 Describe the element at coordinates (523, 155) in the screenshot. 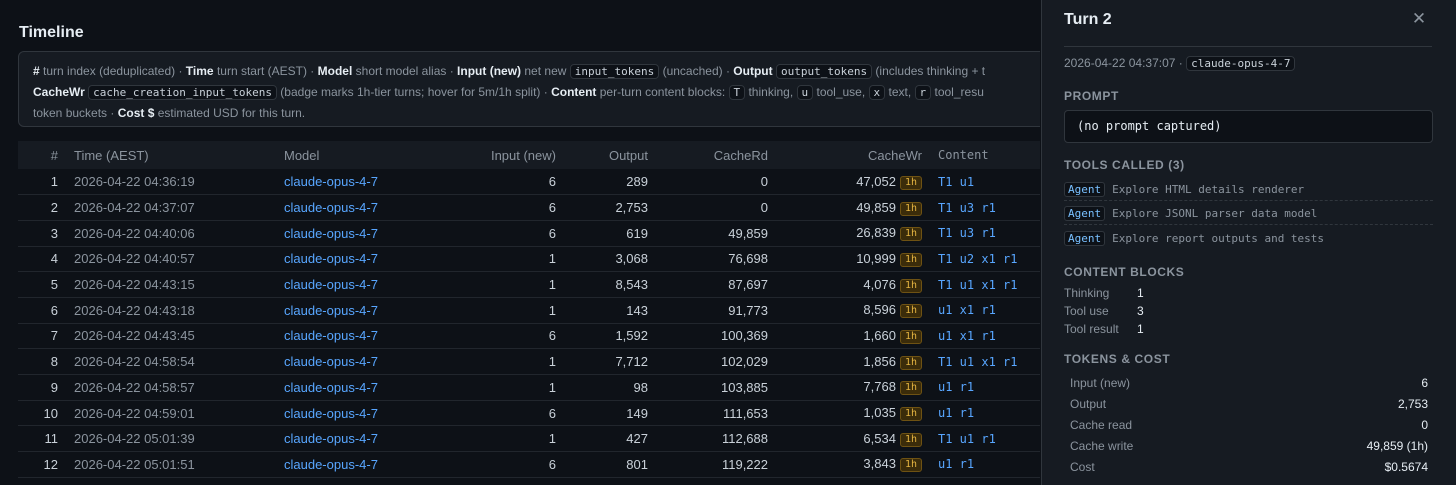

I see `column-header-input: Input (new)` at that location.